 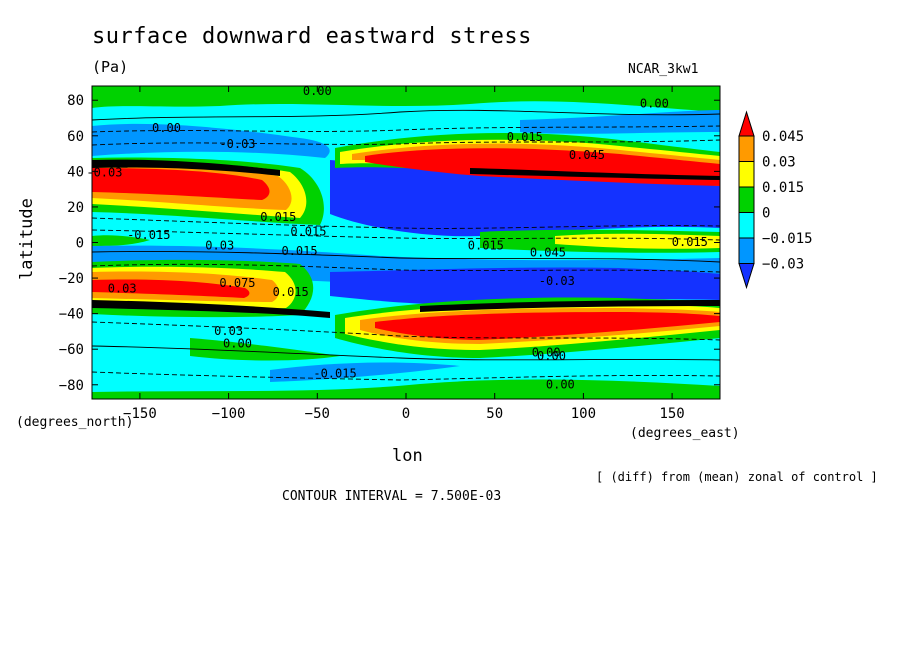 What do you see at coordinates (525, 286) in the screenshot?
I see `band-southern-negative-east` at bounding box center [525, 286].